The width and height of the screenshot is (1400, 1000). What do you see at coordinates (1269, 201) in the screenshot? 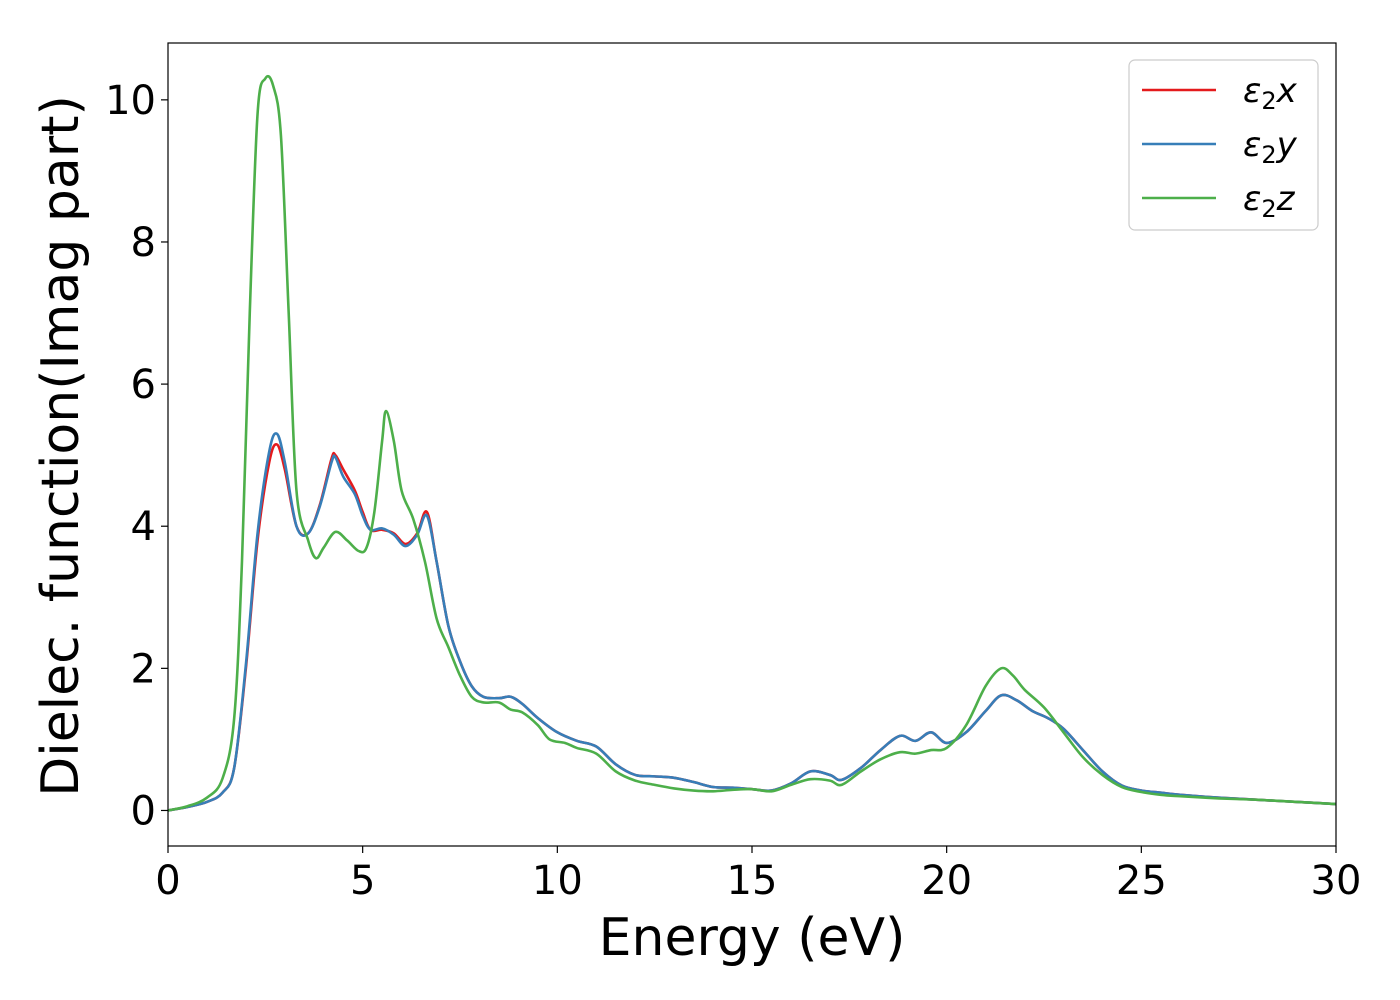
I see `legend-label-z: ε2z` at bounding box center [1269, 201].